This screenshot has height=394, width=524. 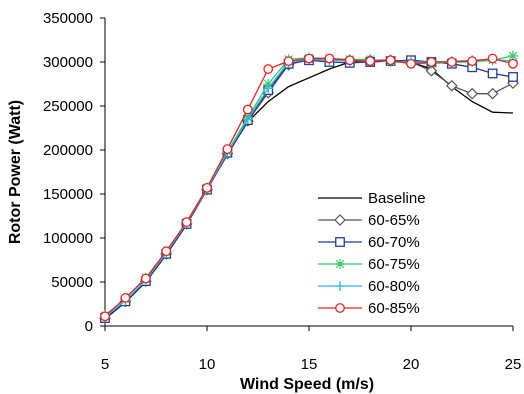 I want to click on y-axis-title: Rotor Power (Watt), so click(x=15, y=172).